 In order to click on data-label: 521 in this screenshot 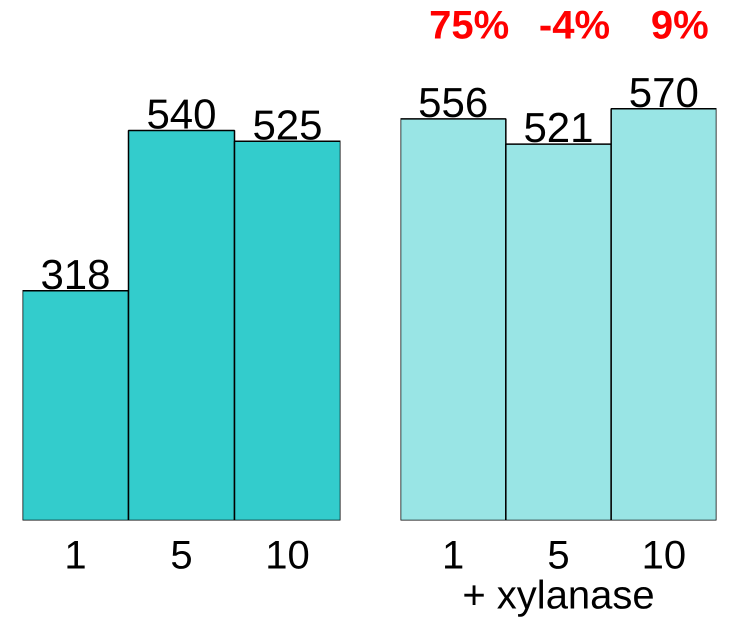, I will do `click(558, 128)`.